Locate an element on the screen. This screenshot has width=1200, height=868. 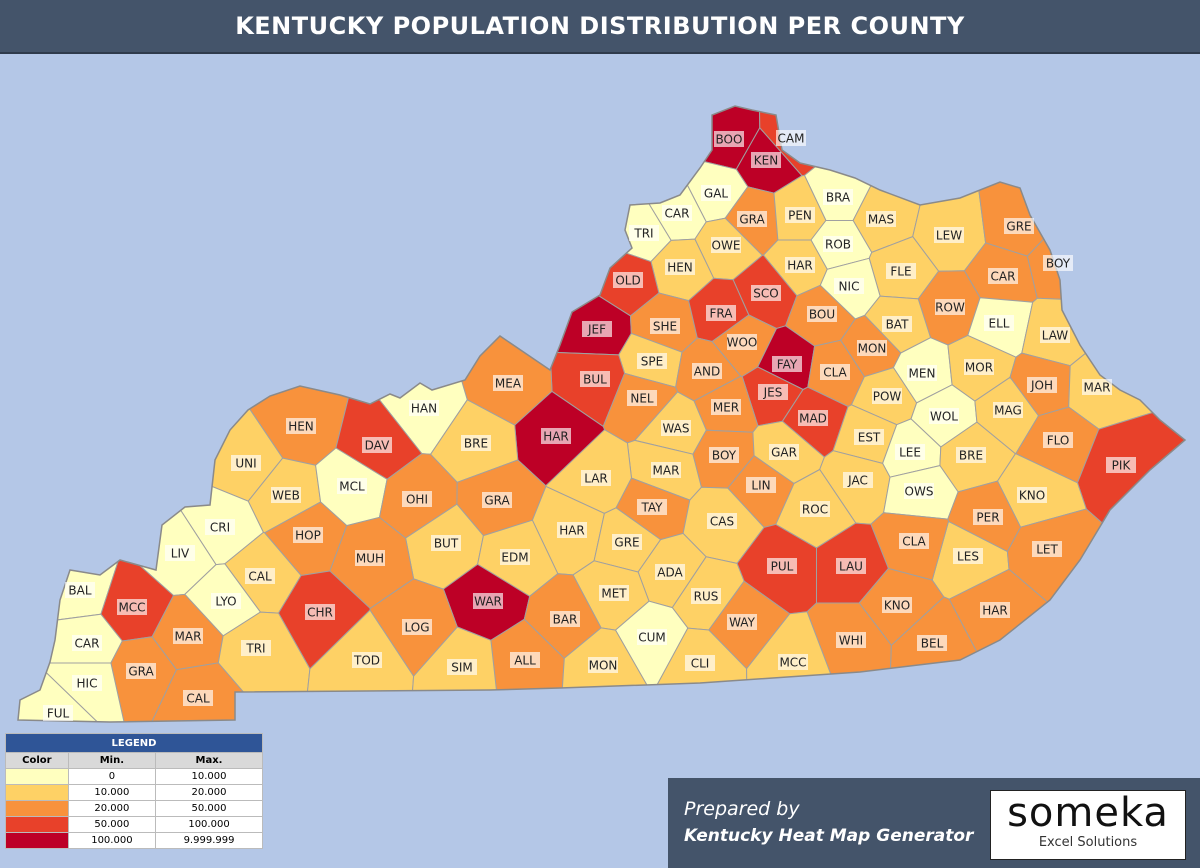
logo-tagline: Excel Solutions is located at coordinates (1088, 842).